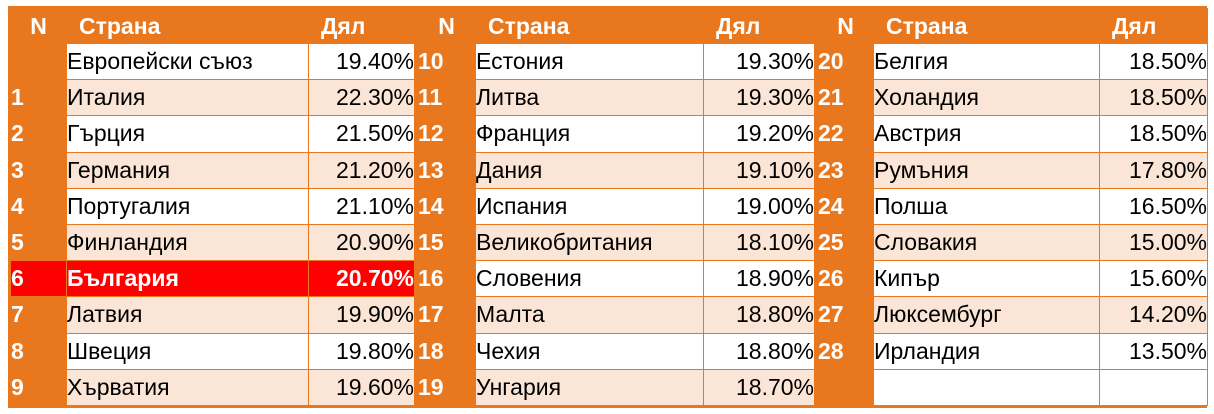  What do you see at coordinates (845, 98) in the screenshot?
I see `rank-cell: 21` at bounding box center [845, 98].